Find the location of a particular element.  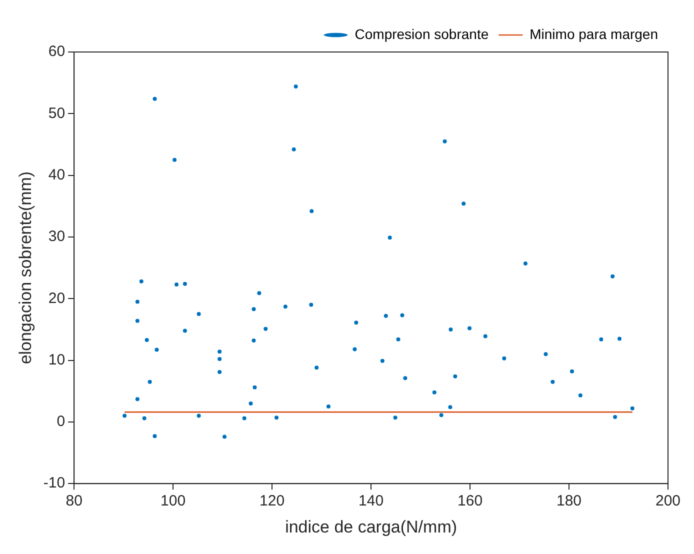

y-tick-label: 30 is located at coordinates (57, 237).